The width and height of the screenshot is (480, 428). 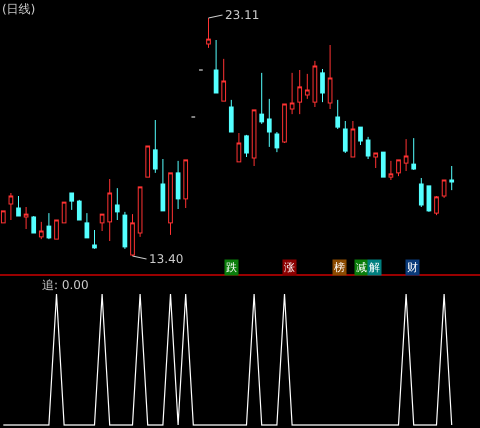 I want to click on chart-title: (日线), so click(x=19, y=9).